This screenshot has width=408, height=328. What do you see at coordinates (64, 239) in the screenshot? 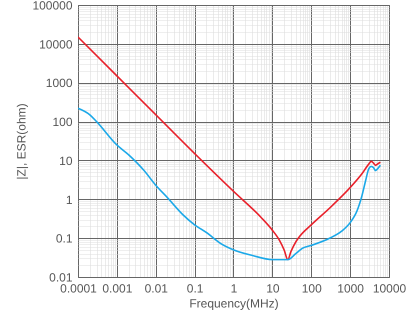
I see `y-tick-label: 0.1` at bounding box center [64, 239].